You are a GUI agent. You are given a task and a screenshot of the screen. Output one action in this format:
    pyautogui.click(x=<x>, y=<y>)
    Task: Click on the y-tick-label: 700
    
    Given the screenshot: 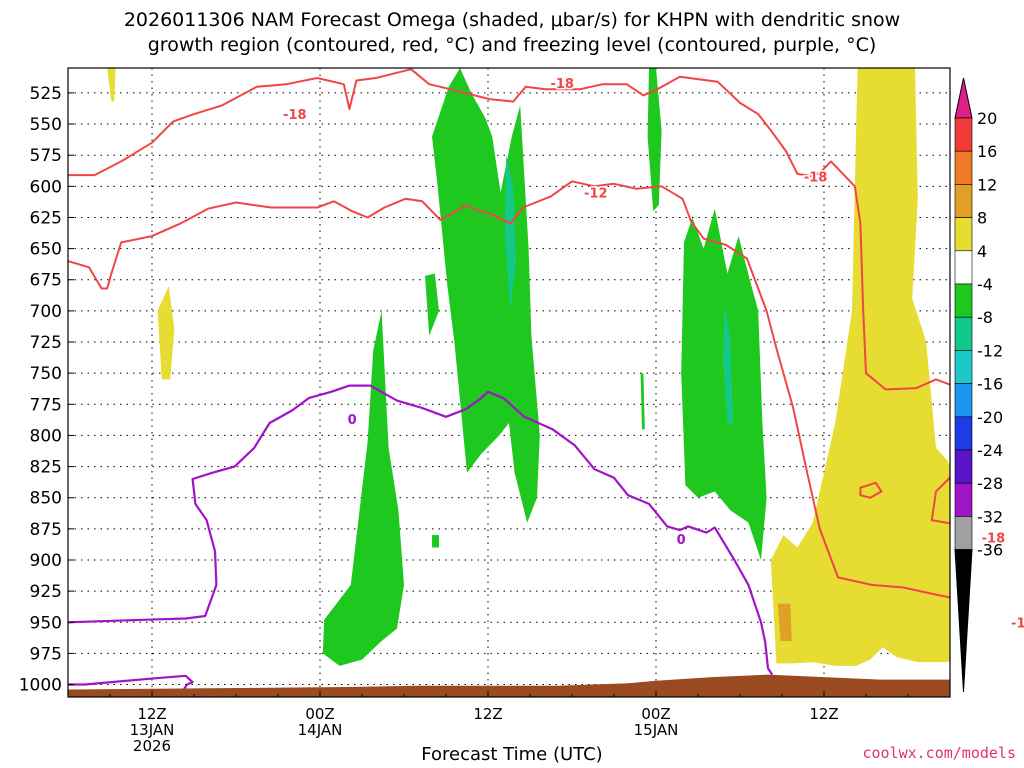 What is the action you would take?
    pyautogui.click(x=46, y=312)
    